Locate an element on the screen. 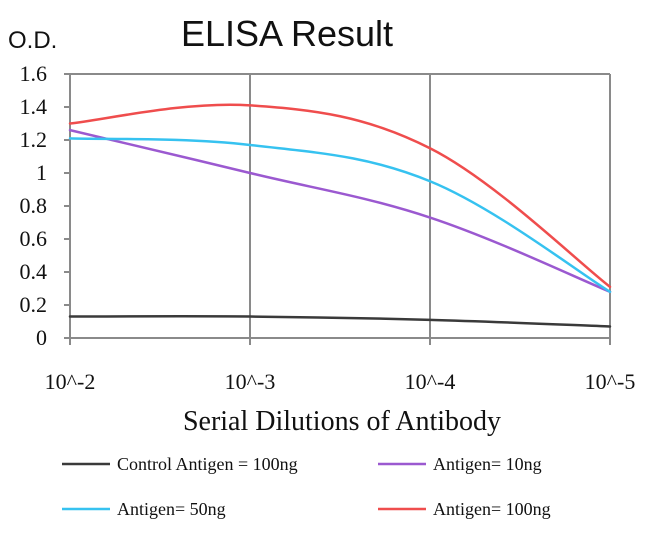 The width and height of the screenshot is (650, 546). x-tick-label: 10^-2 is located at coordinates (70, 381).